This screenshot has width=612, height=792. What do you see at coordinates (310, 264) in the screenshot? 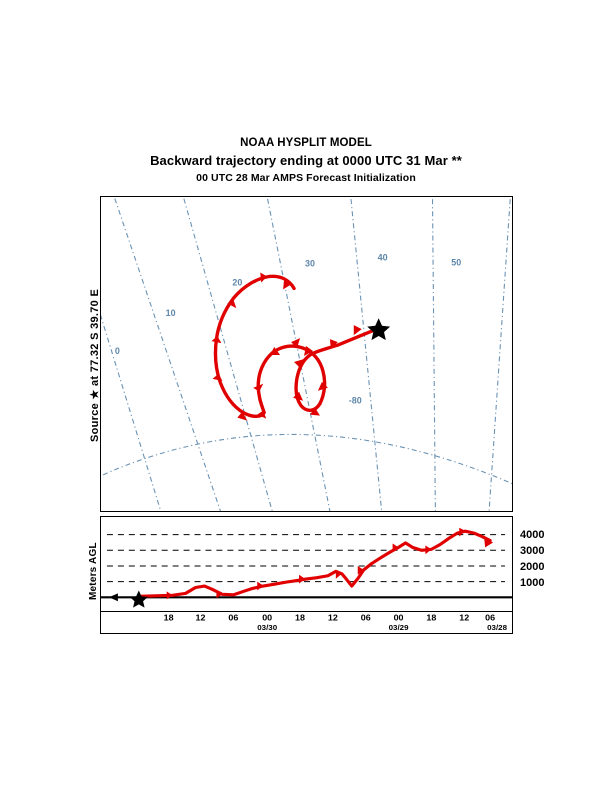
I see `meridian-label-30: 30` at bounding box center [310, 264].